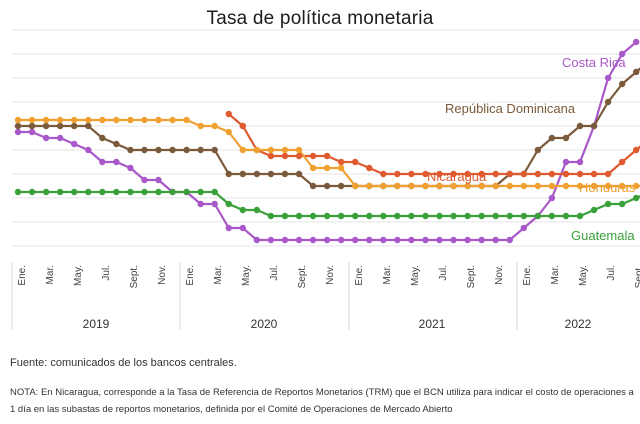 This screenshot has height=424, width=640. Describe the element at coordinates (264, 296) in the screenshot. I see `year-separators` at that location.